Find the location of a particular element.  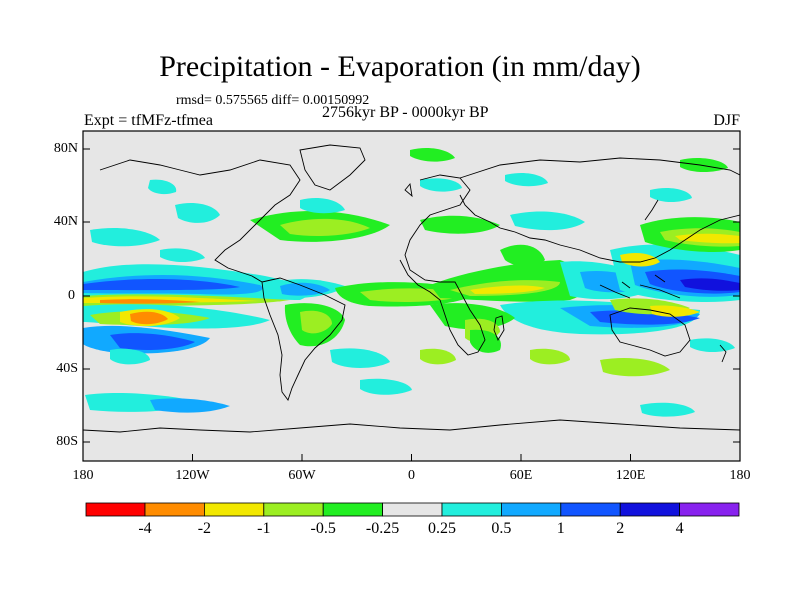

colorbar-label: 1 is located at coordinates (560, 528).